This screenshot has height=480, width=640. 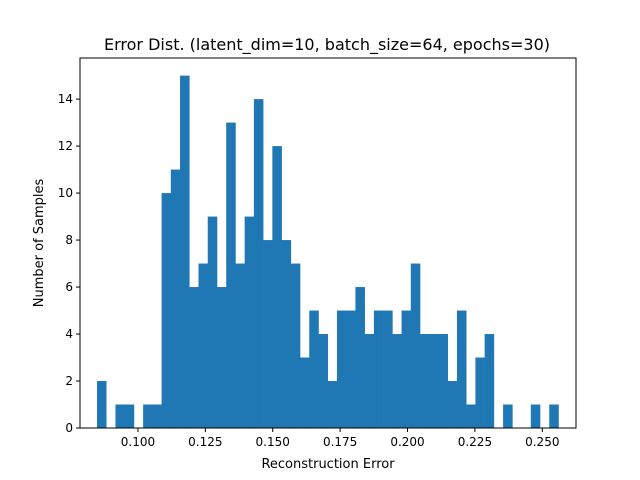 What do you see at coordinates (69, 287) in the screenshot?
I see `y-tick-label: 6` at bounding box center [69, 287].